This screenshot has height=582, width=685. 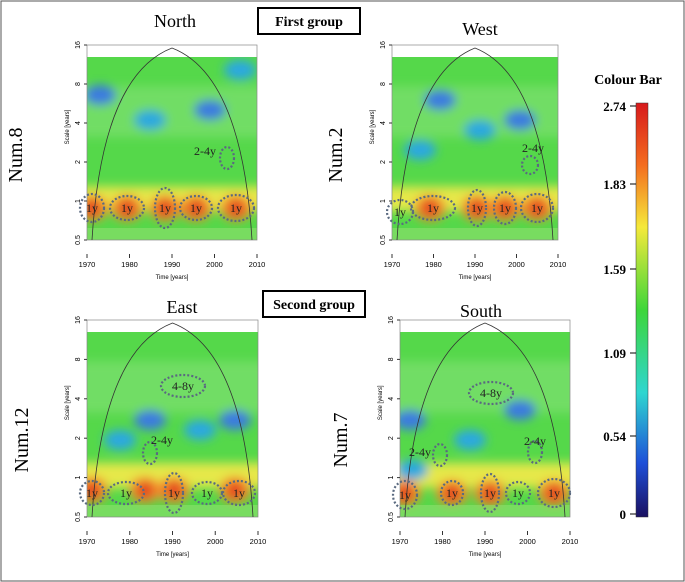 I want to click on colour-bar-label: 1.09, so click(x=614, y=353).